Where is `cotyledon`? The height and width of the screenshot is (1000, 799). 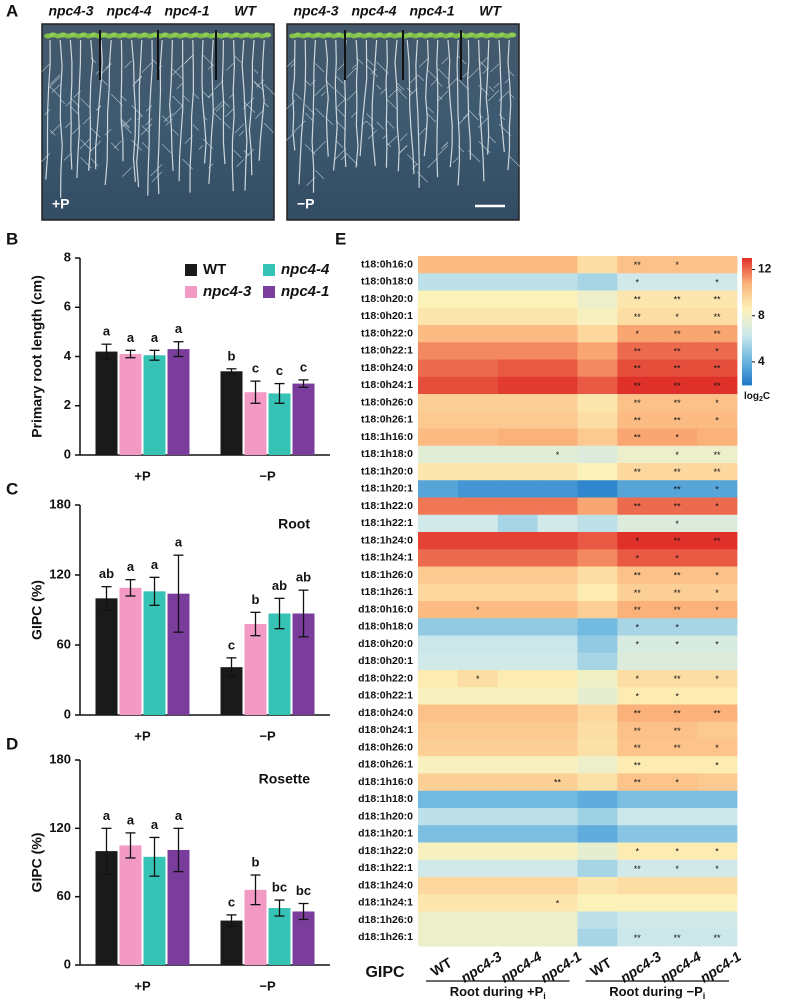 cotyledon is located at coordinates (512, 35).